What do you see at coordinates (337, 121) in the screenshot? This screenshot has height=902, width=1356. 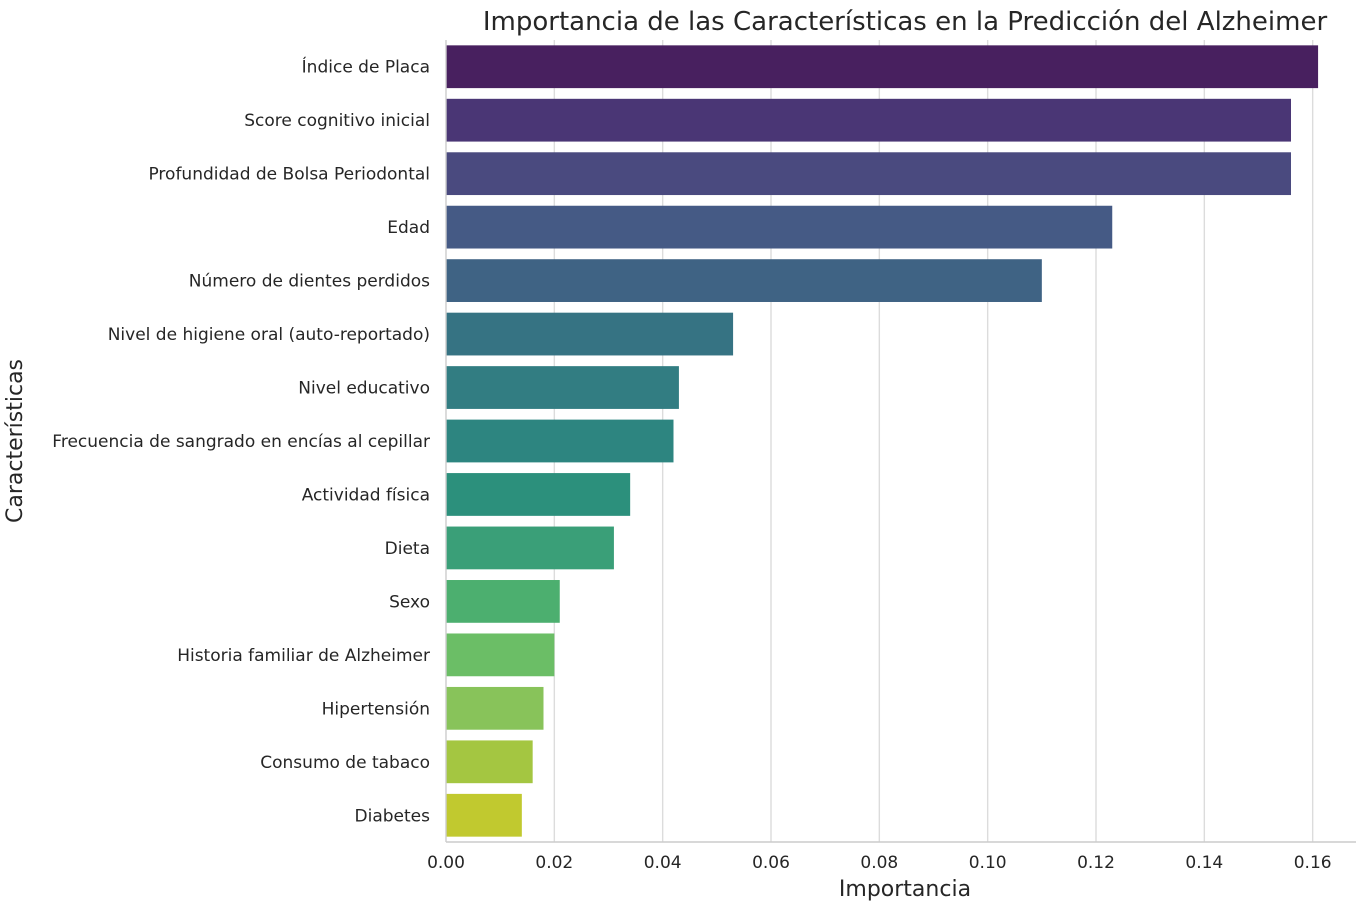 I see `category-label: Score cognitivo inicial` at bounding box center [337, 121].